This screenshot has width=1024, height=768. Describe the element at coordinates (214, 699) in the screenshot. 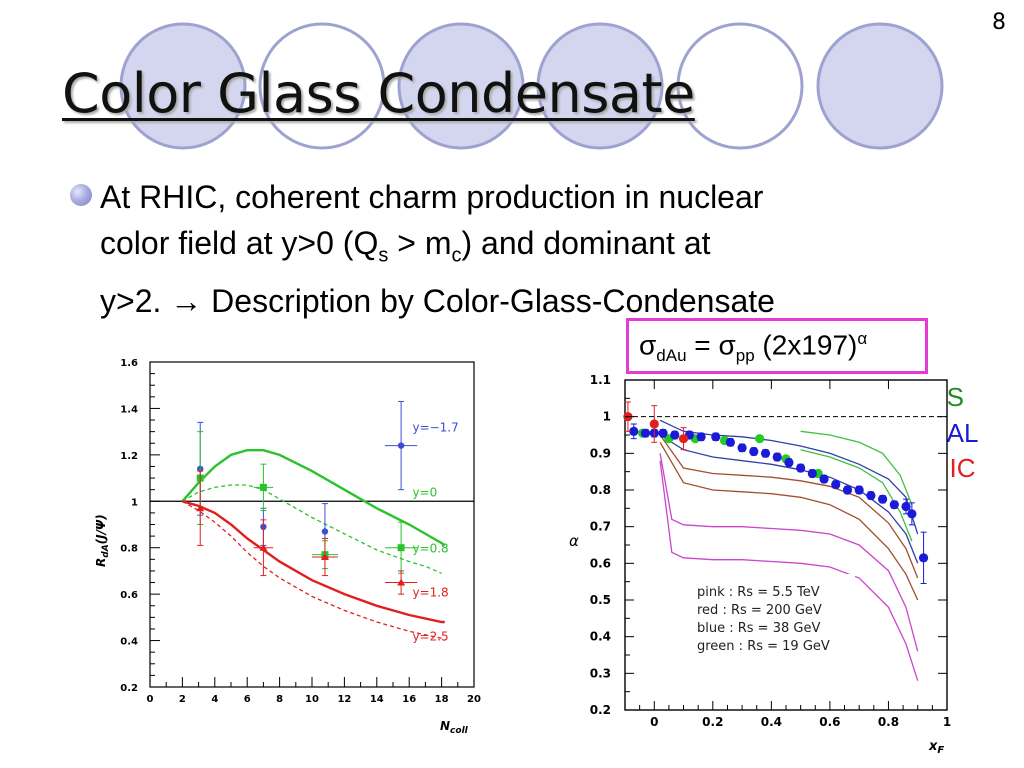

I see `left-xtick-label: 4` at that location.